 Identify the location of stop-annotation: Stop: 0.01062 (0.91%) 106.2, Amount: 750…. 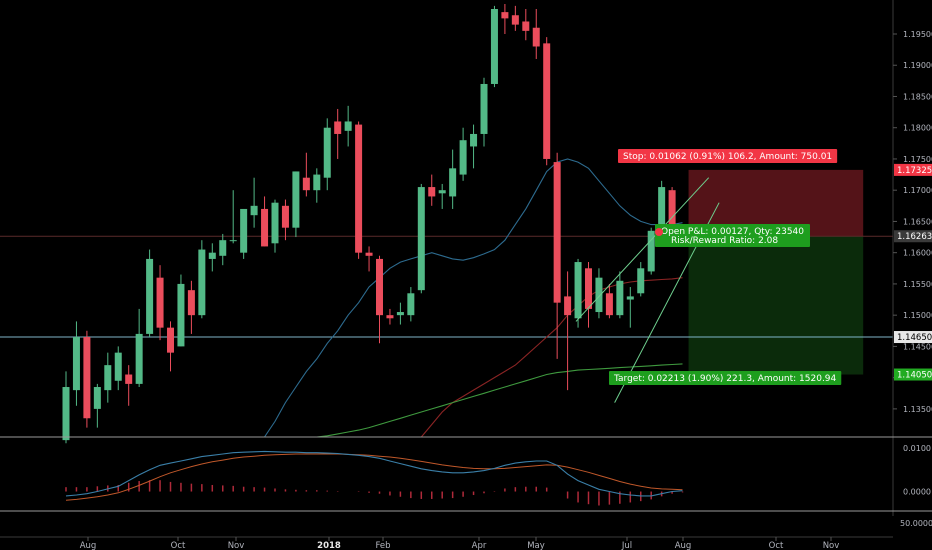
(727, 157).